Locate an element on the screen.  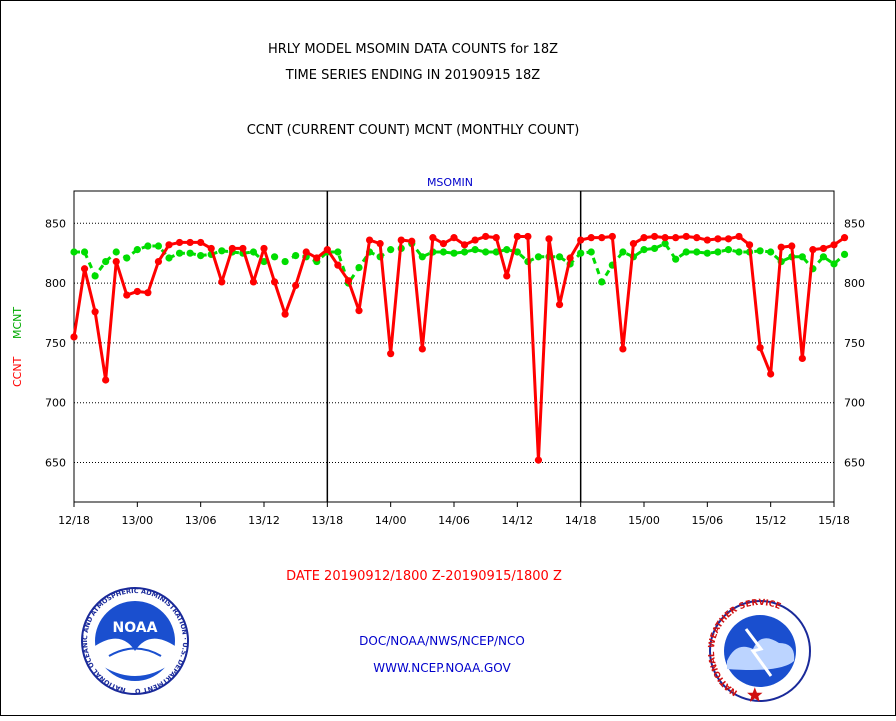
y-tick-label-left-650: 650 is located at coordinates (55, 463).